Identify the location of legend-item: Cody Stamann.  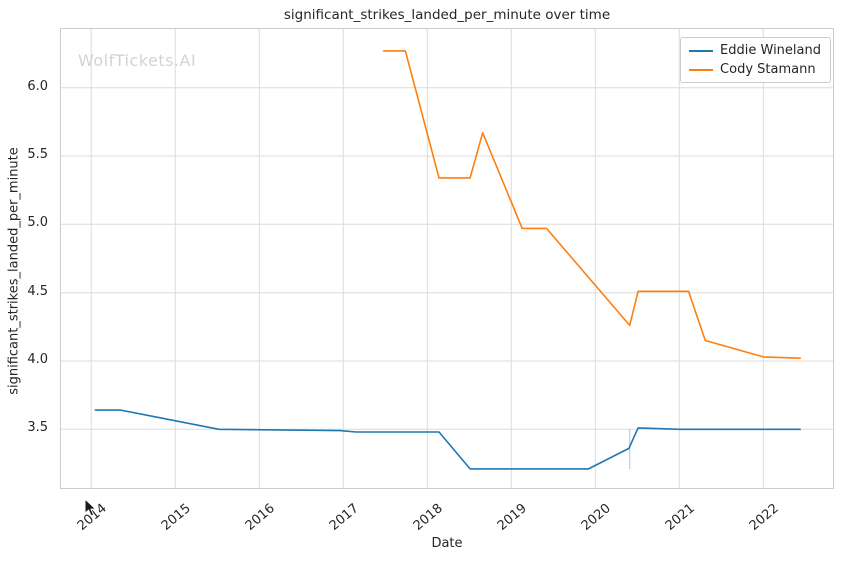
(755, 69).